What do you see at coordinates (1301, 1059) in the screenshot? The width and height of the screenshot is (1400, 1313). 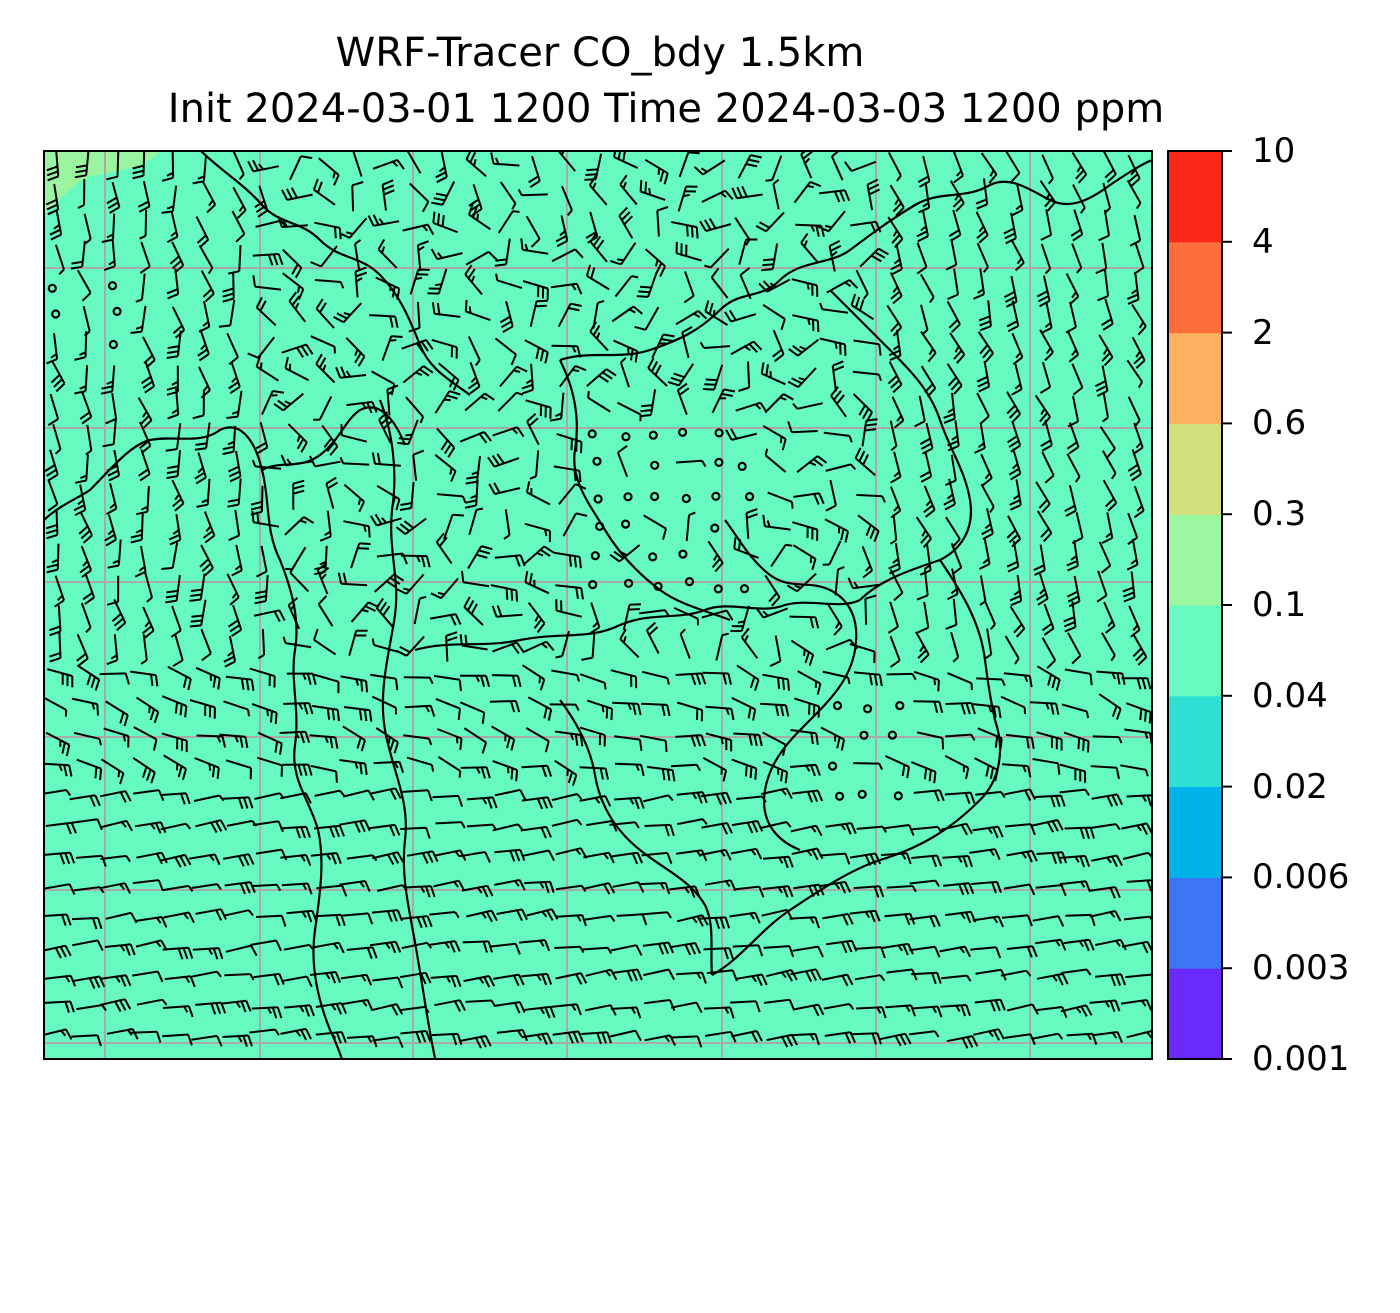 I see `colorbar-tick-label: 0.001` at bounding box center [1301, 1059].